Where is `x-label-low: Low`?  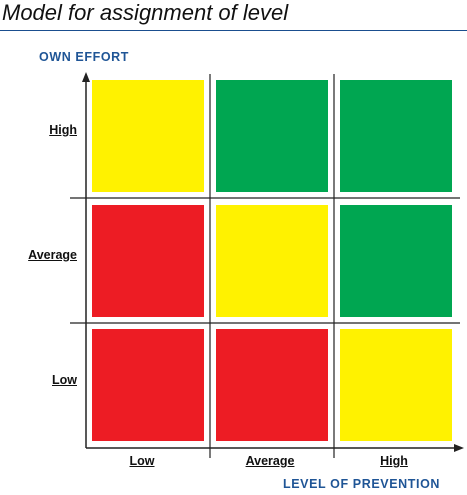
x-label-low: Low is located at coordinates (142, 461).